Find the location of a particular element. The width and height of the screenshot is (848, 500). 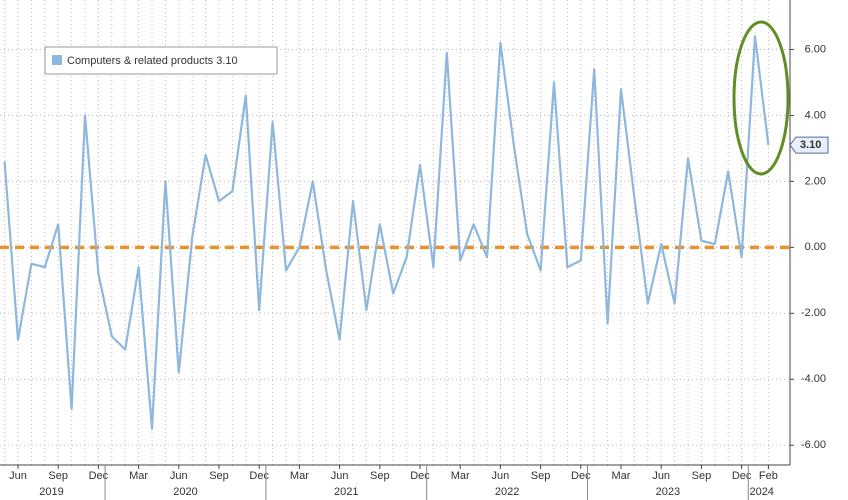

highlight-ellipse is located at coordinates (761, 98).